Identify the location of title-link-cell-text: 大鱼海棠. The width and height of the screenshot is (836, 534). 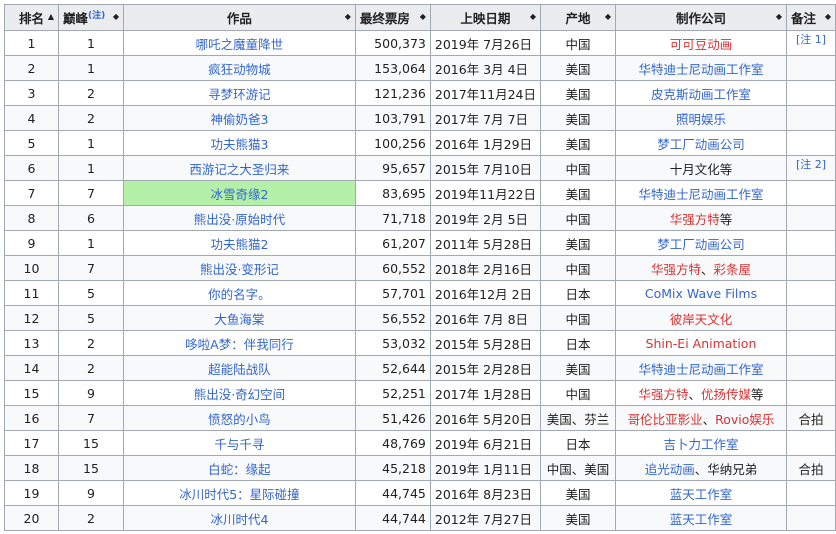
(239, 319).